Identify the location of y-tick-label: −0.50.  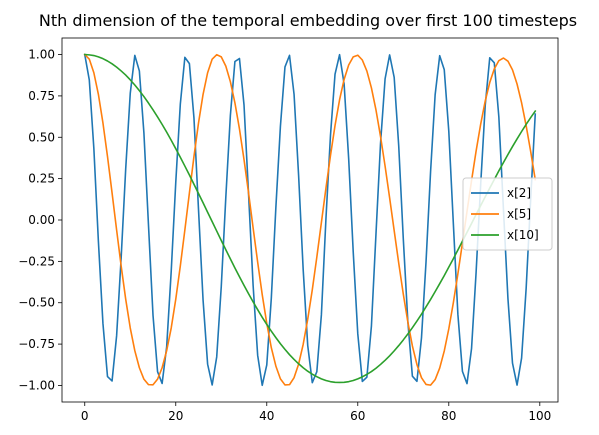
(36, 303).